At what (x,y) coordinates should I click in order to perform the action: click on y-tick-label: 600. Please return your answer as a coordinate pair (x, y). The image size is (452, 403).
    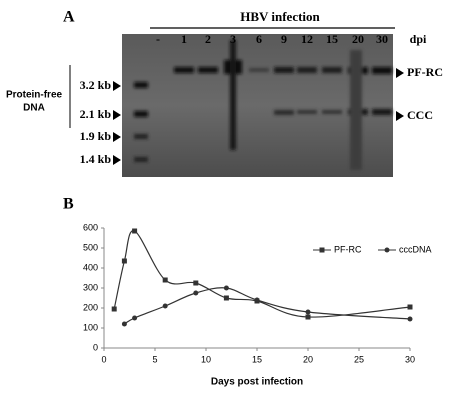
    Looking at the image, I should click on (90, 227).